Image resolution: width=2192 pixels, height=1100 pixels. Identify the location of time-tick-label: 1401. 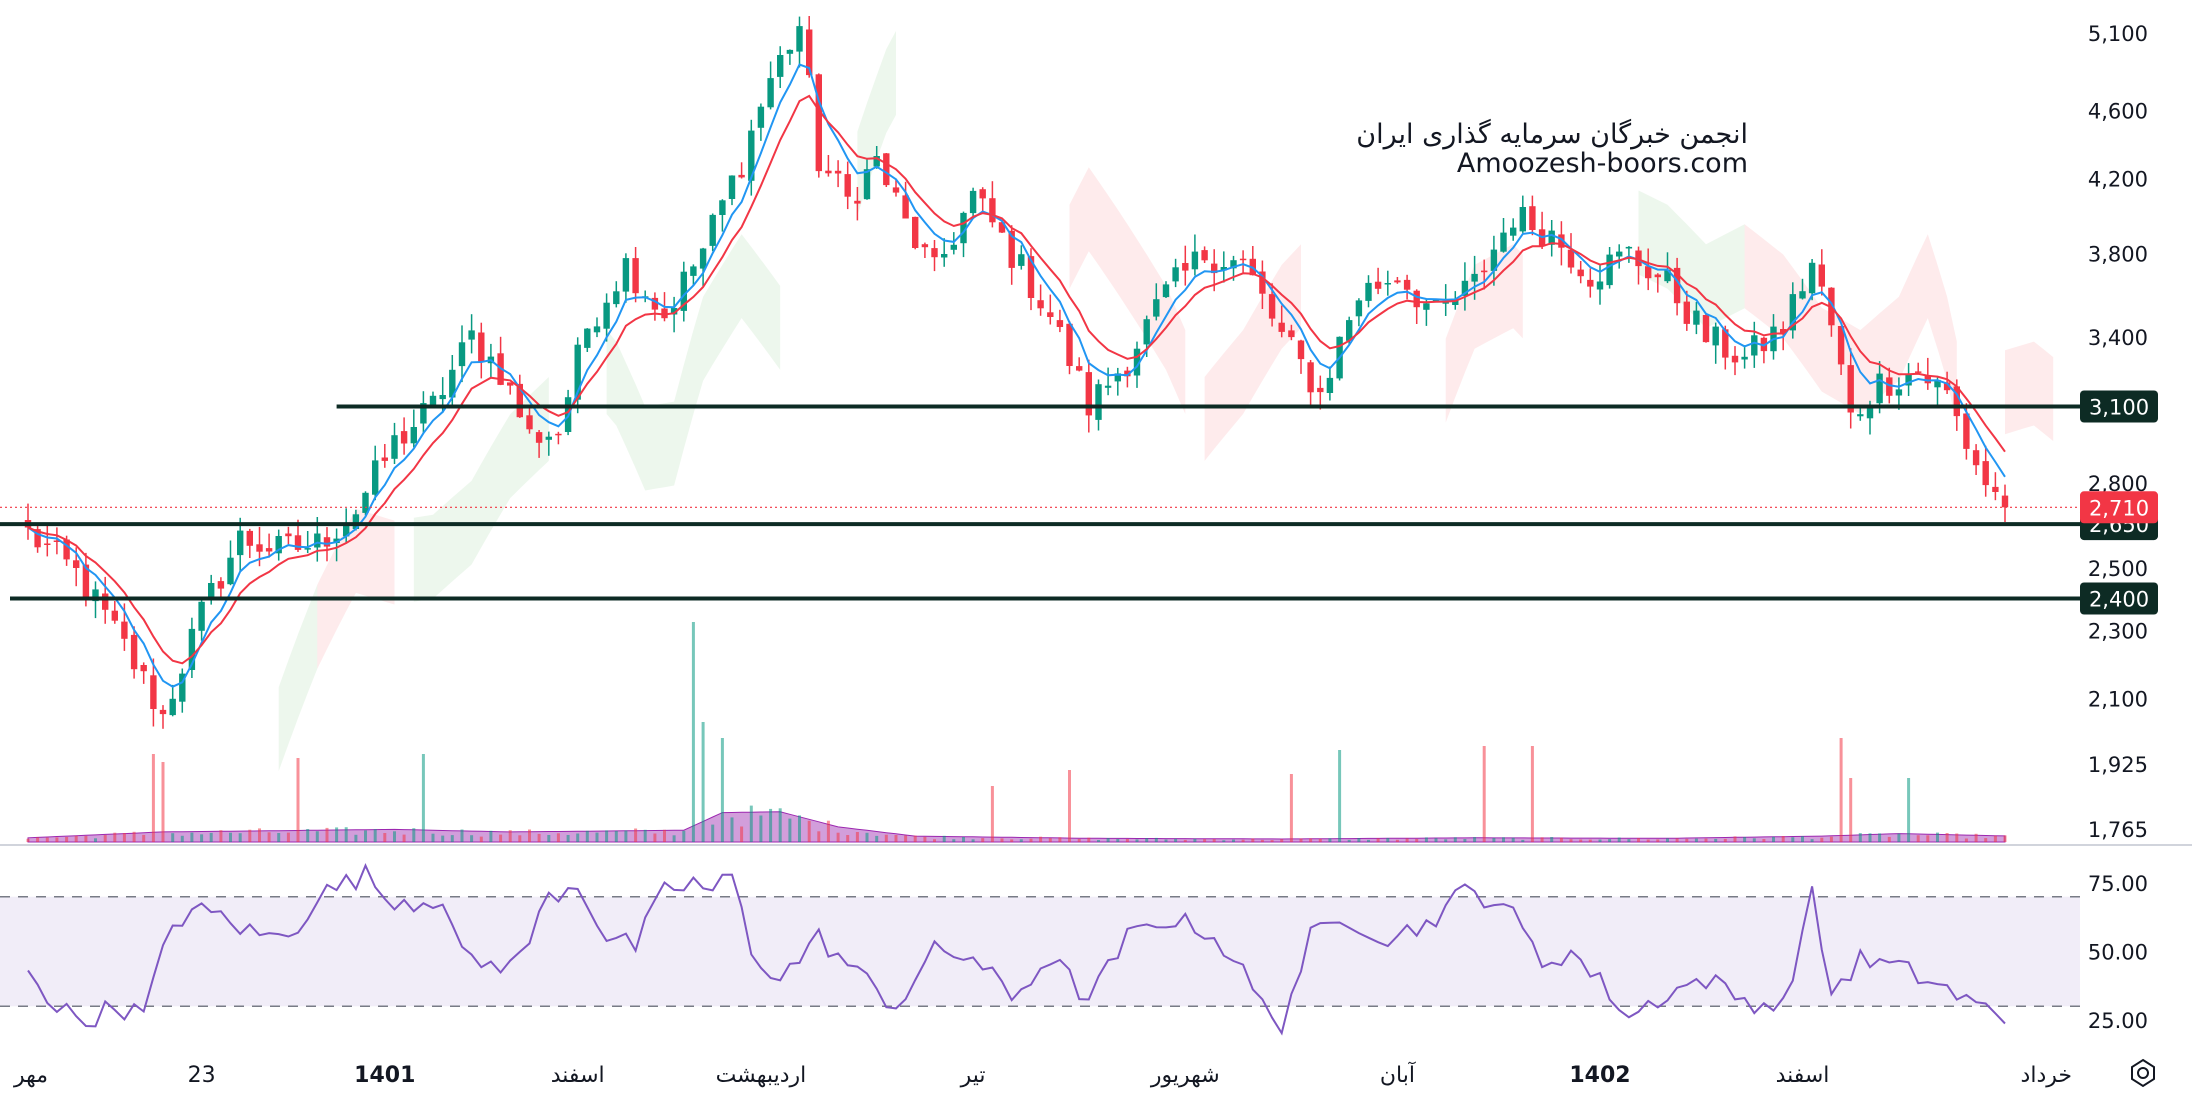
(384, 1075).